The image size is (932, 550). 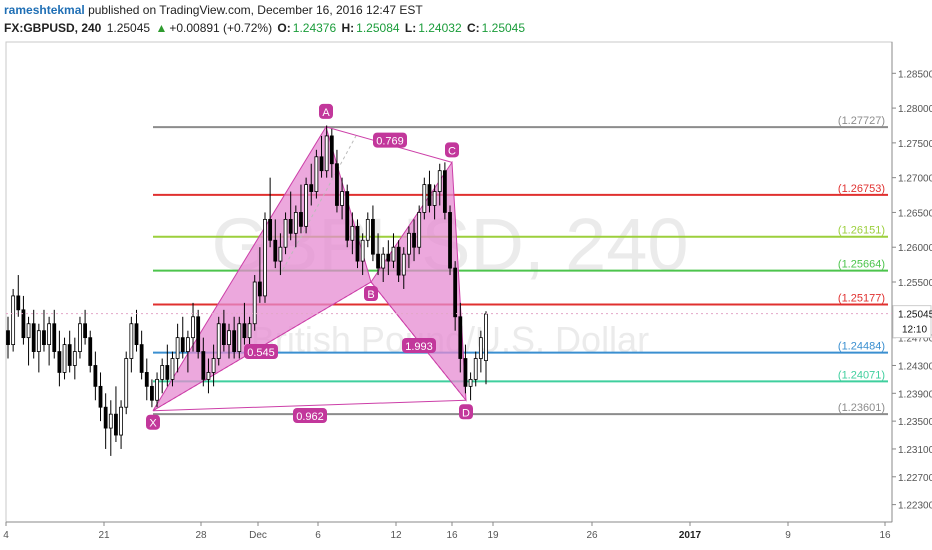 I want to click on level-label: (1.24484), so click(x=861, y=347).